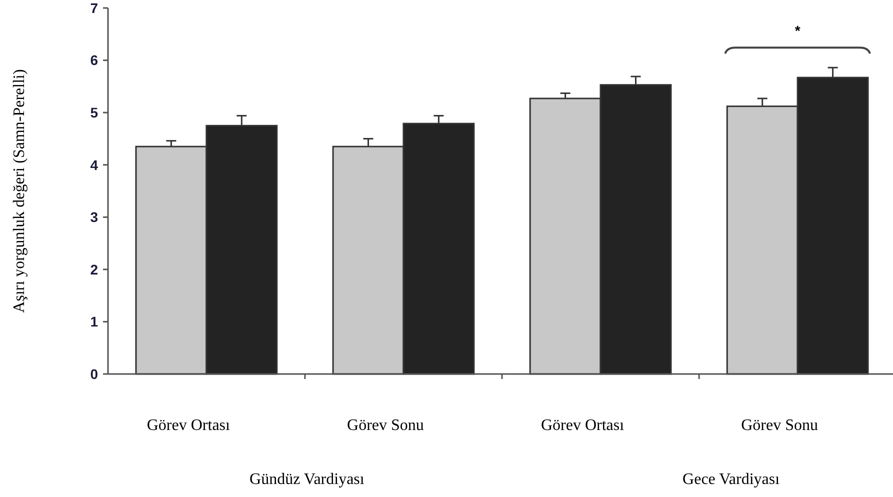 This screenshot has width=893, height=497. What do you see at coordinates (94, 374) in the screenshot?
I see `y-tick-label: 0` at bounding box center [94, 374].